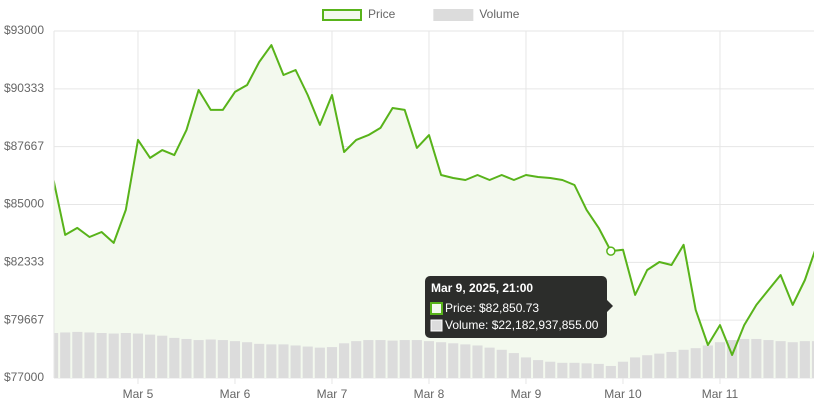 The height and width of the screenshot is (407, 814). What do you see at coordinates (720, 394) in the screenshot?
I see `x-tick-label: Mar 11` at bounding box center [720, 394].